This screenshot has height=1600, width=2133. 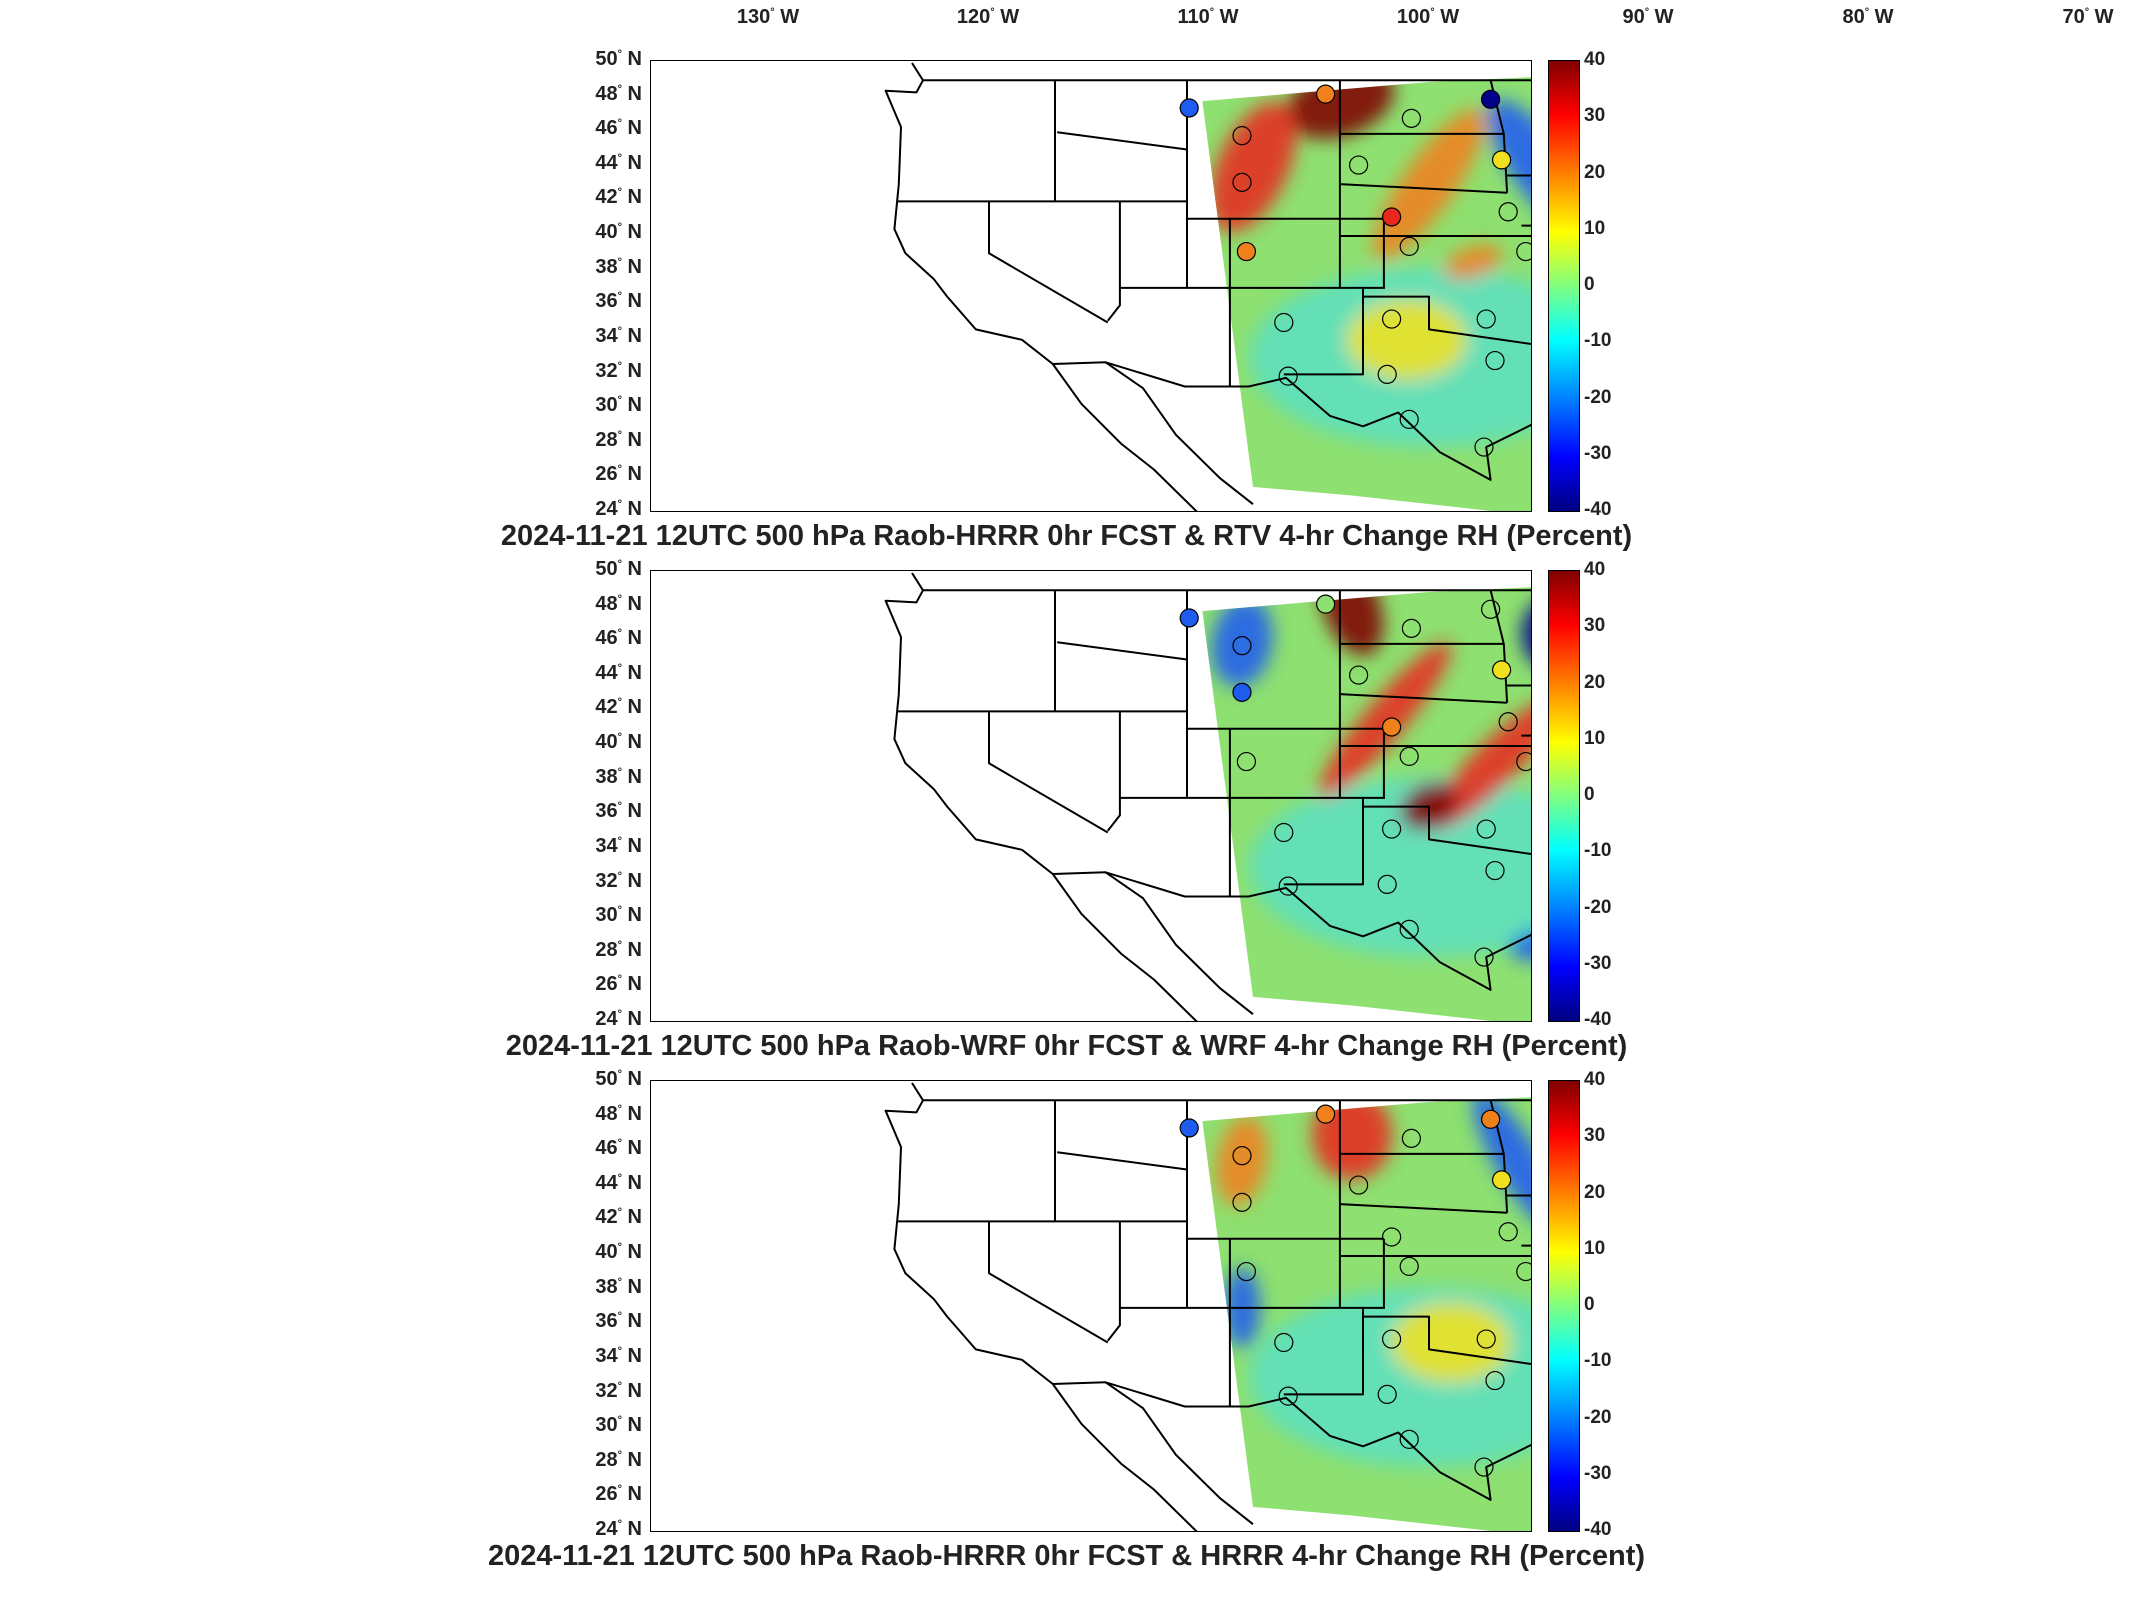 I want to click on lon-label: 100° W, so click(x=1428, y=17).